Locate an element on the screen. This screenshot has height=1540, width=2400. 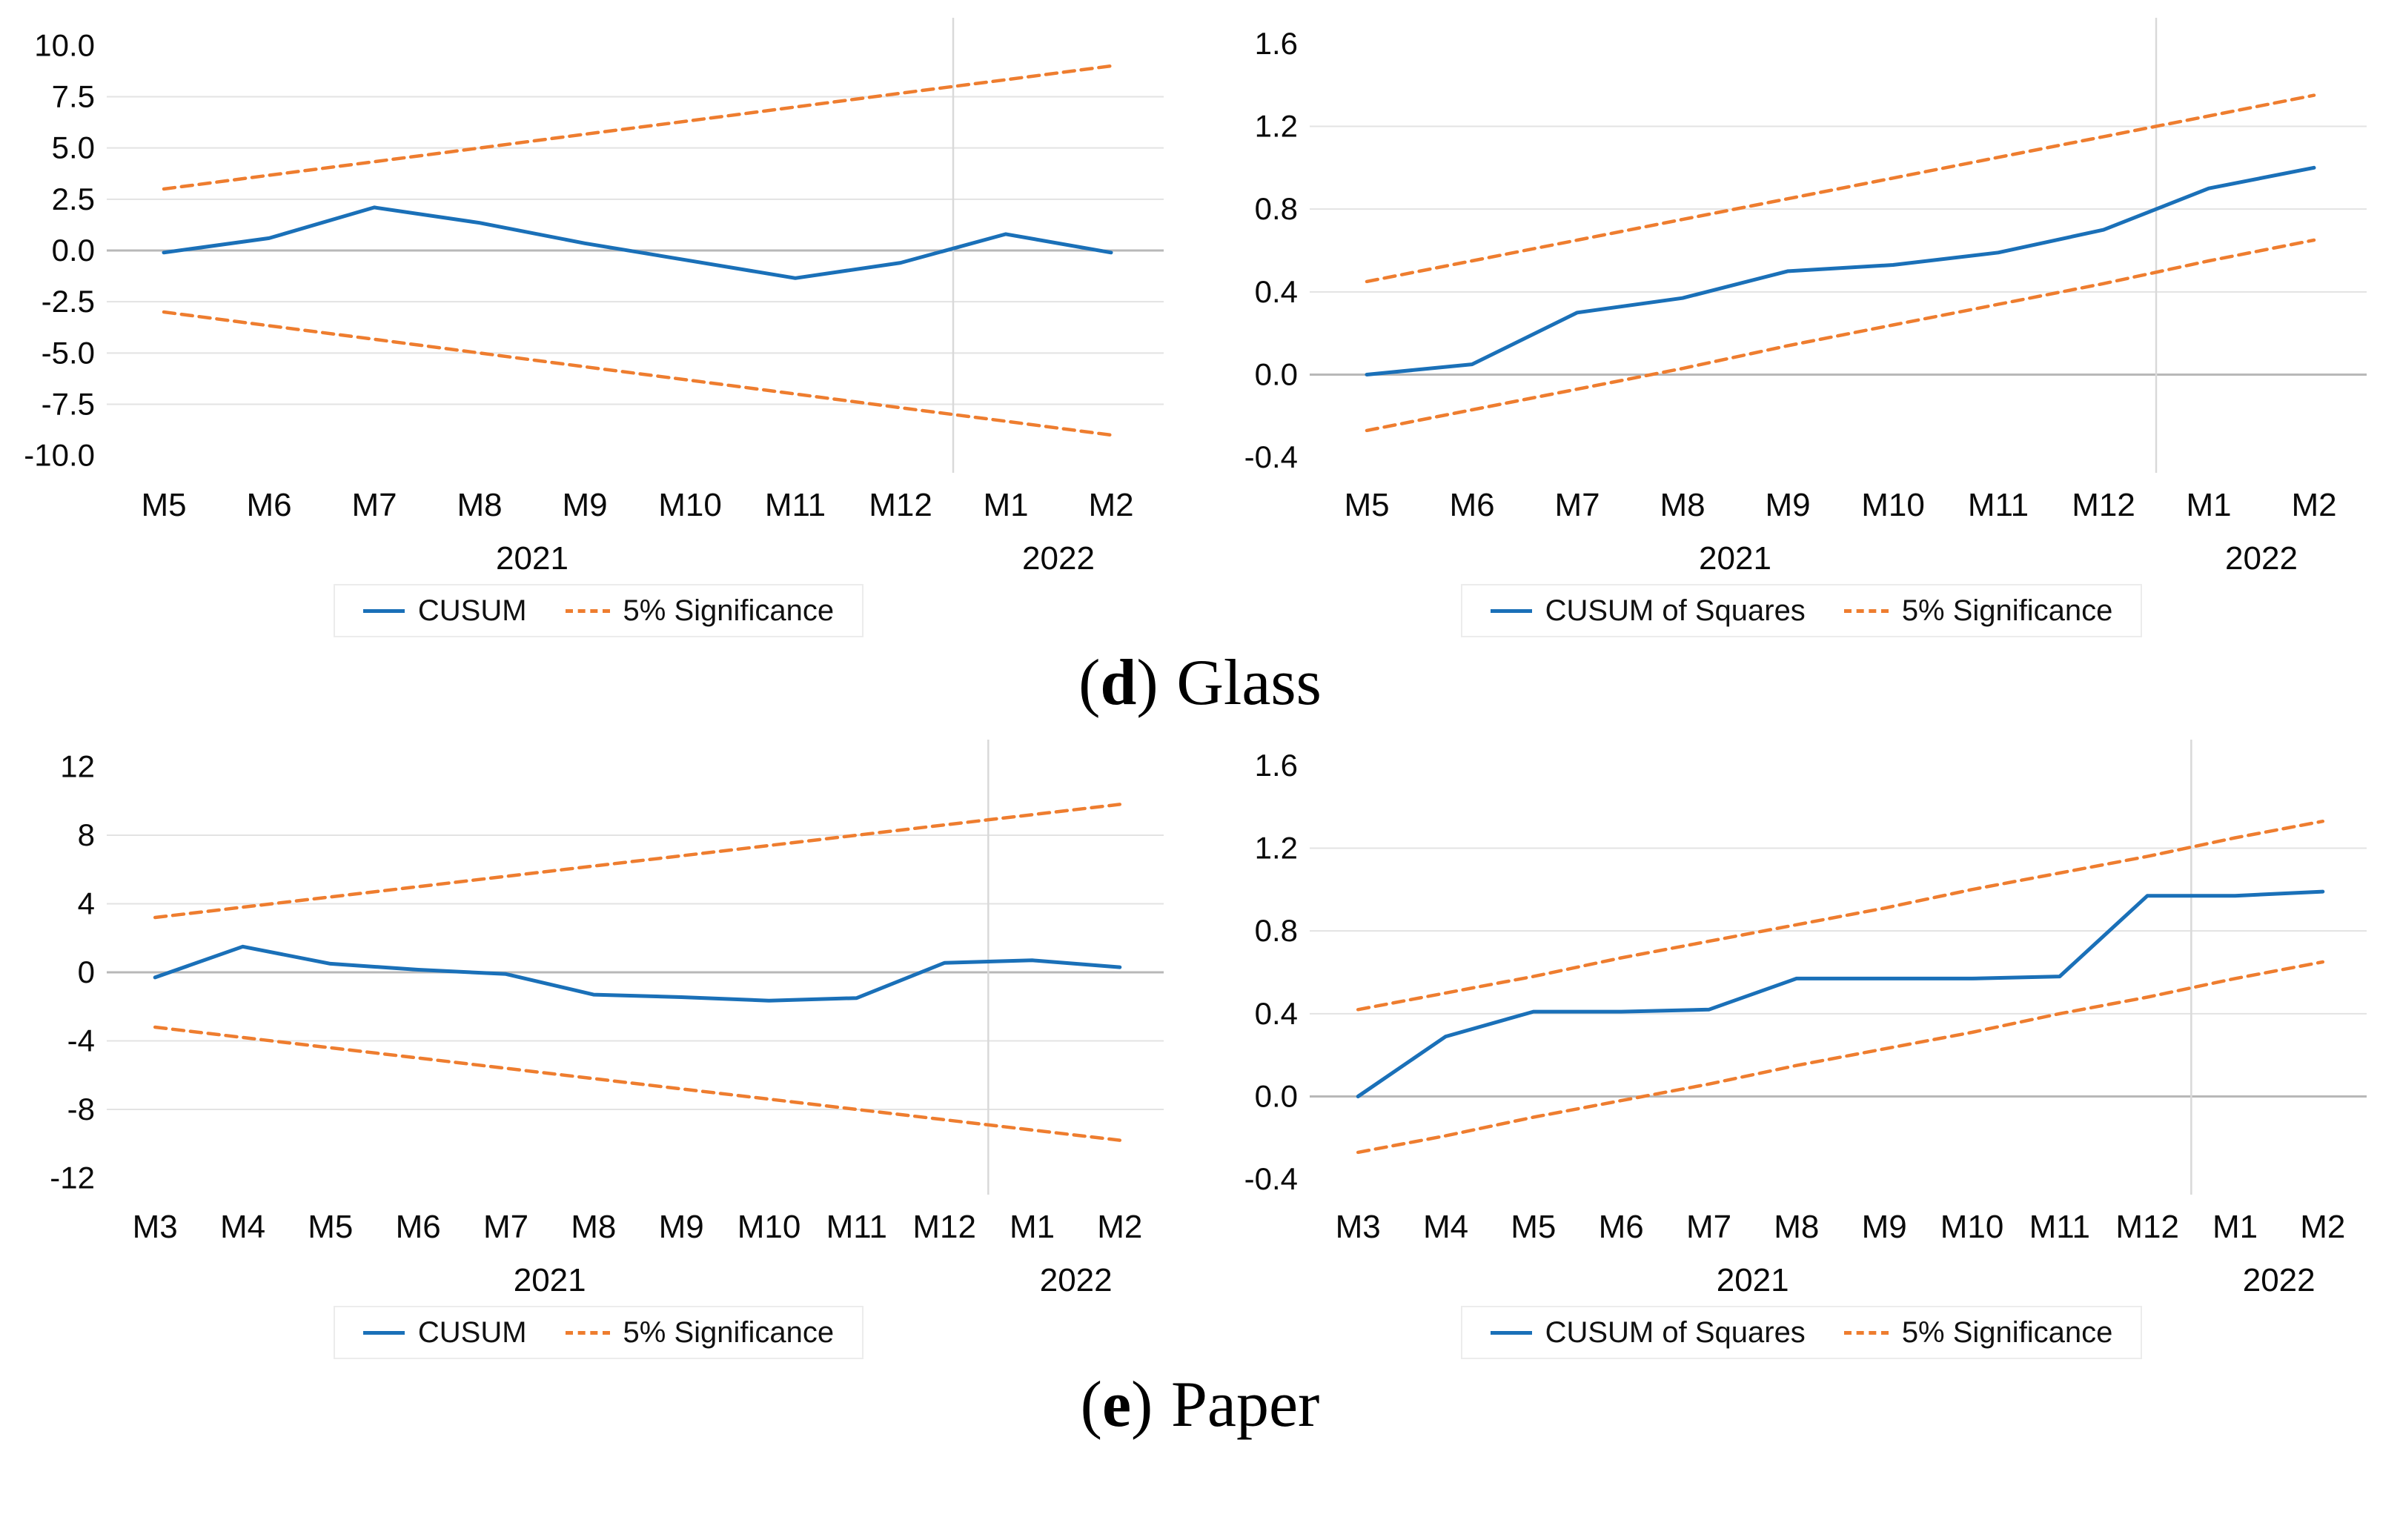
legend-label: CUSUM of Squares is located at coordinates (1675, 610).